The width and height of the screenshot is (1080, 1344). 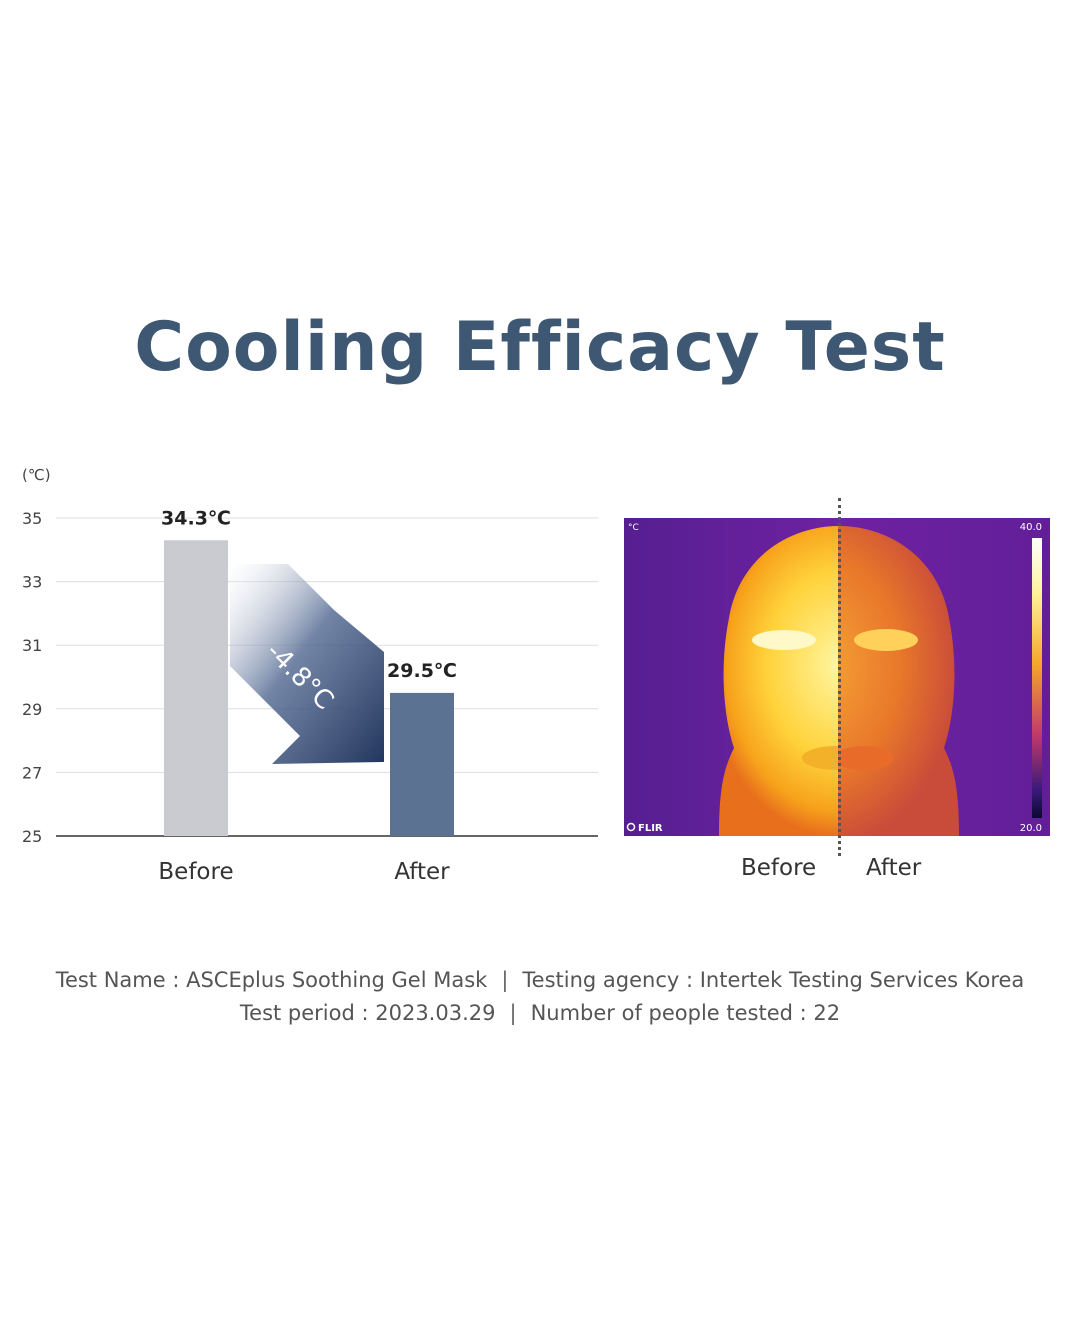 I want to click on before-after-divider, so click(x=839, y=677).